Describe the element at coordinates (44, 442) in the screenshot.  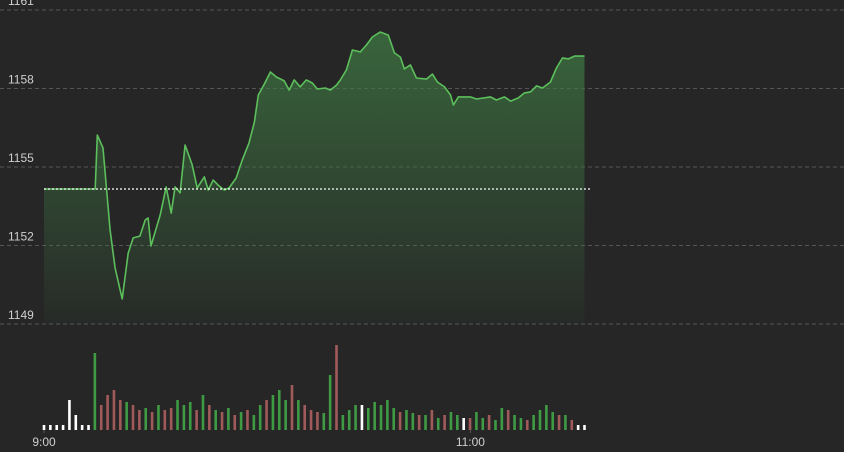
I see `x-tick-label: 9:00` at that location.